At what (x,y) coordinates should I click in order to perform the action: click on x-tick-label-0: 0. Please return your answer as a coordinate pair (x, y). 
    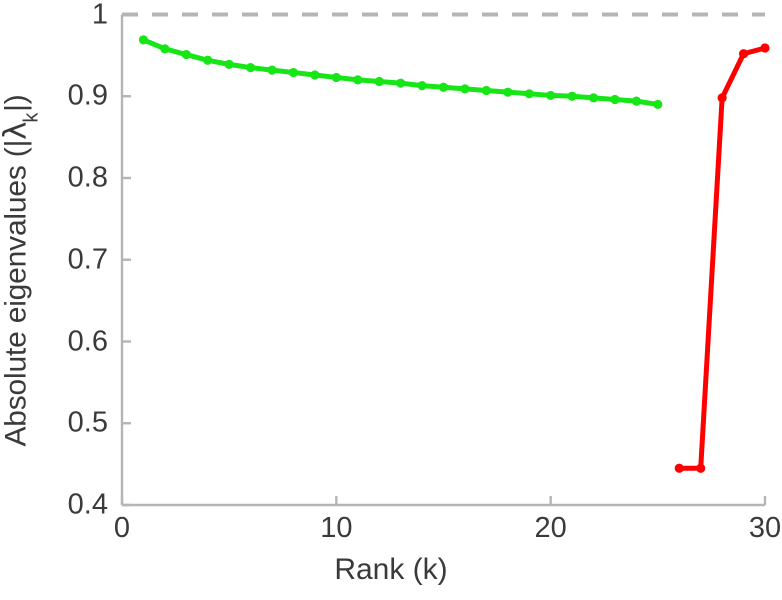
    Looking at the image, I should click on (122, 528).